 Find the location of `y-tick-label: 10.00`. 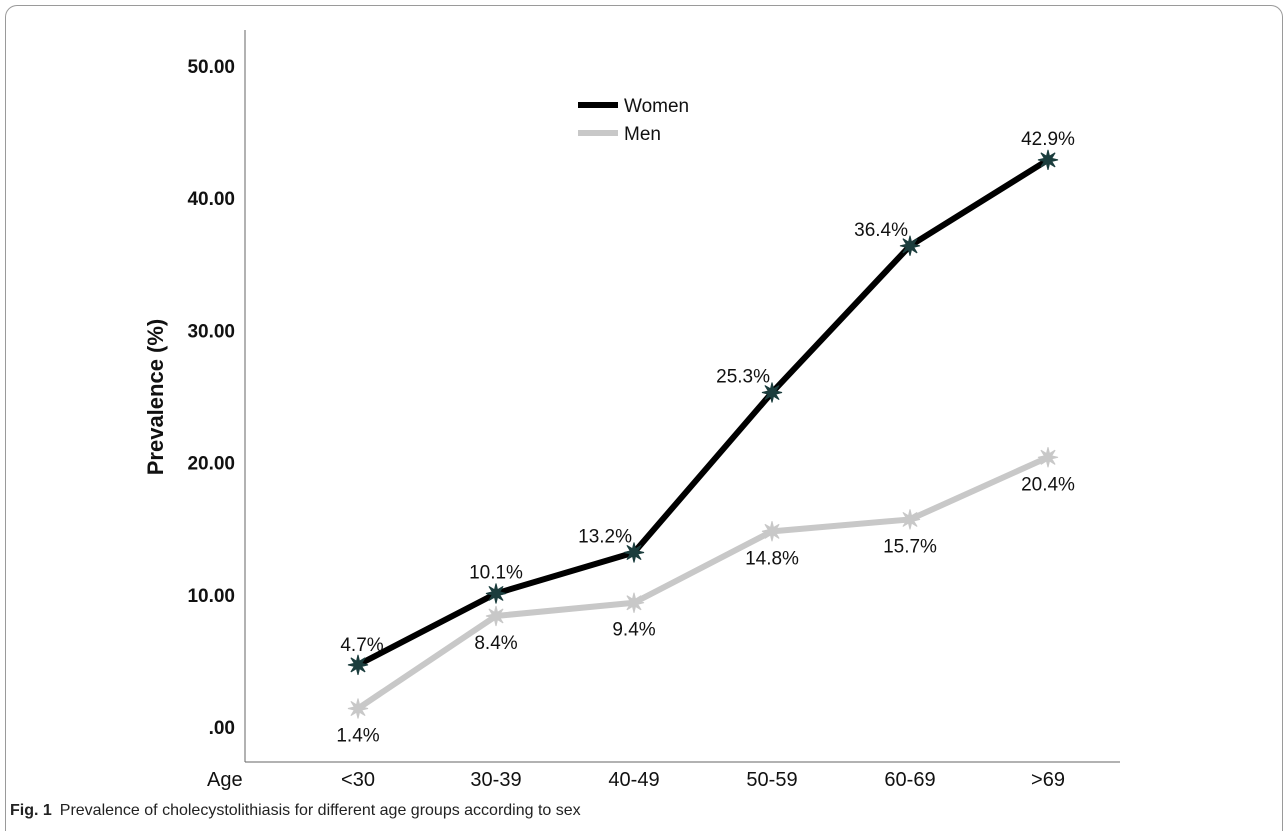

y-tick-label: 10.00 is located at coordinates (211, 596).